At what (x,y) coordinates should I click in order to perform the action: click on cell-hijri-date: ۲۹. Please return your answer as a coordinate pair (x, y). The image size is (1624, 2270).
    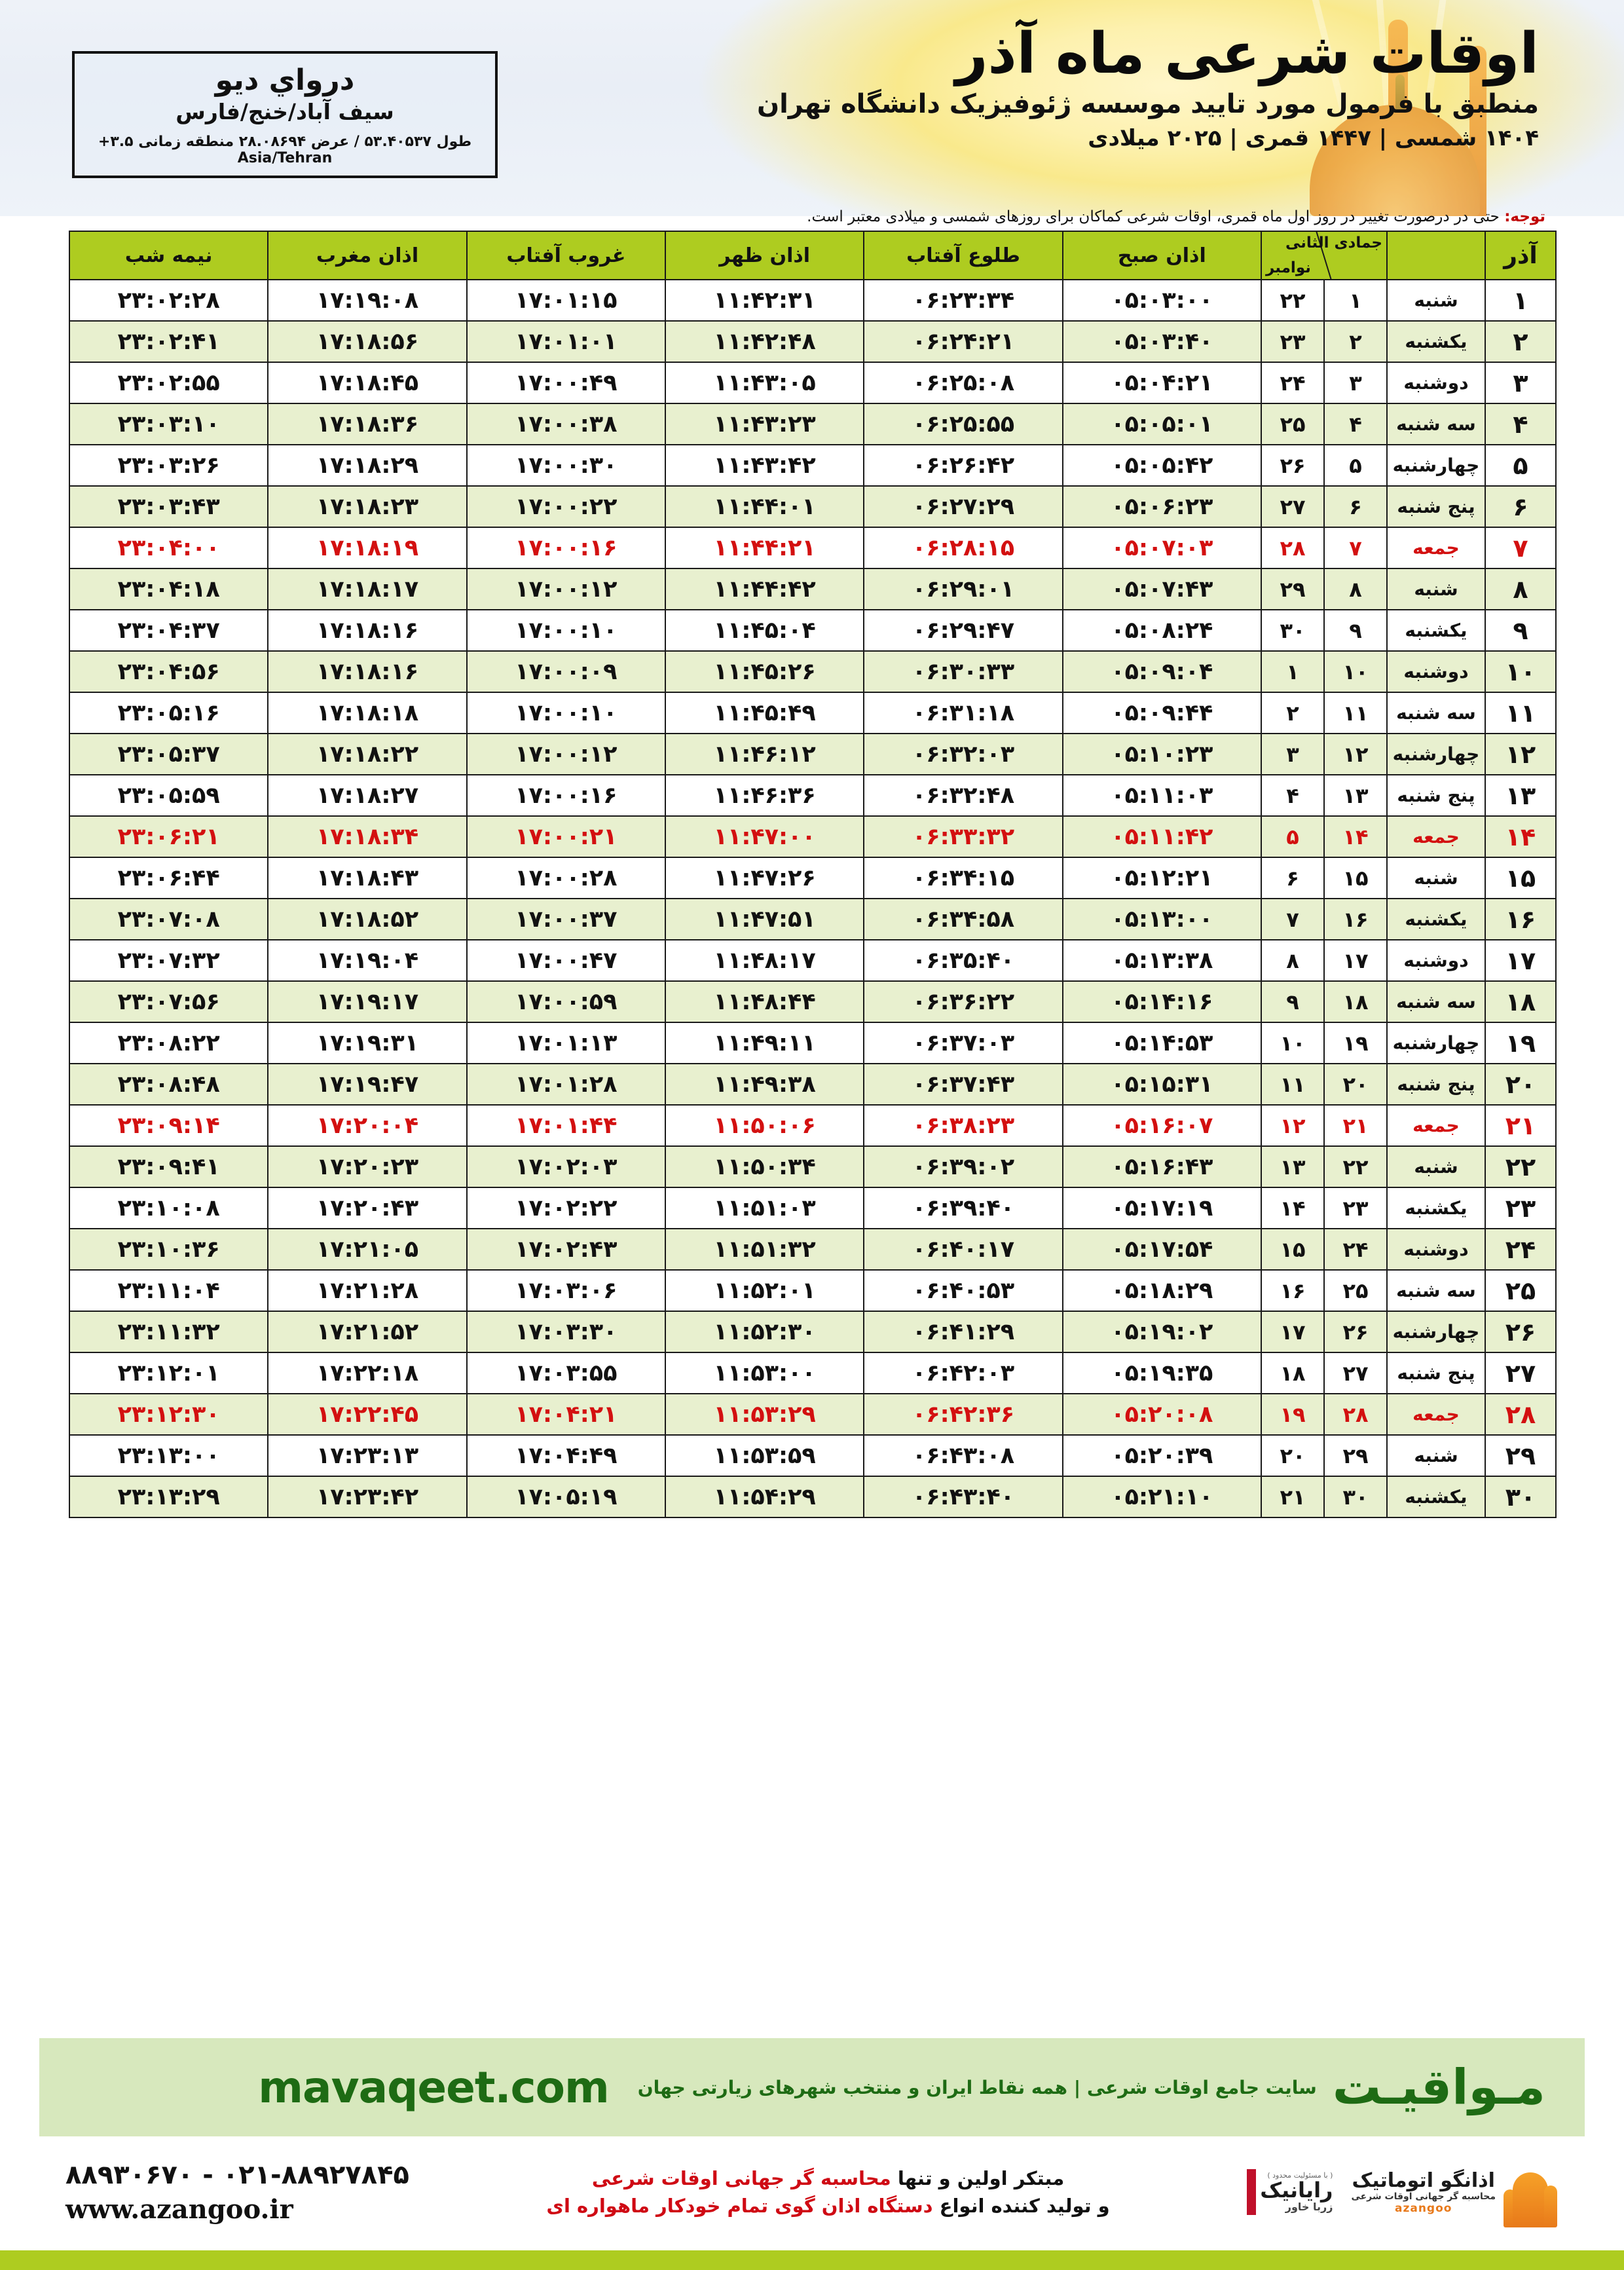
    Looking at the image, I should click on (1355, 1455).